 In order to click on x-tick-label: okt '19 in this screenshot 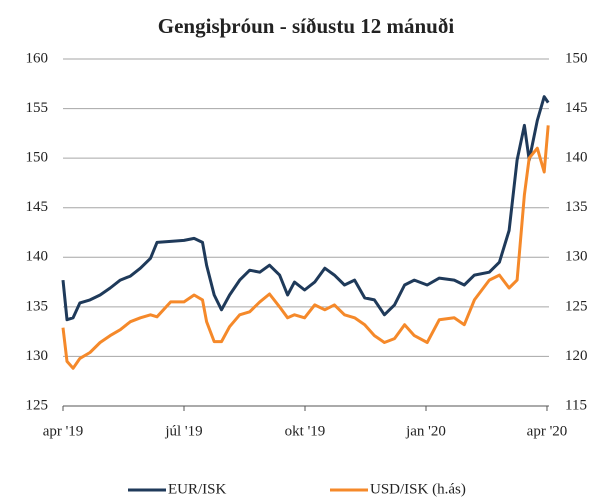, I will do `click(305, 431)`.